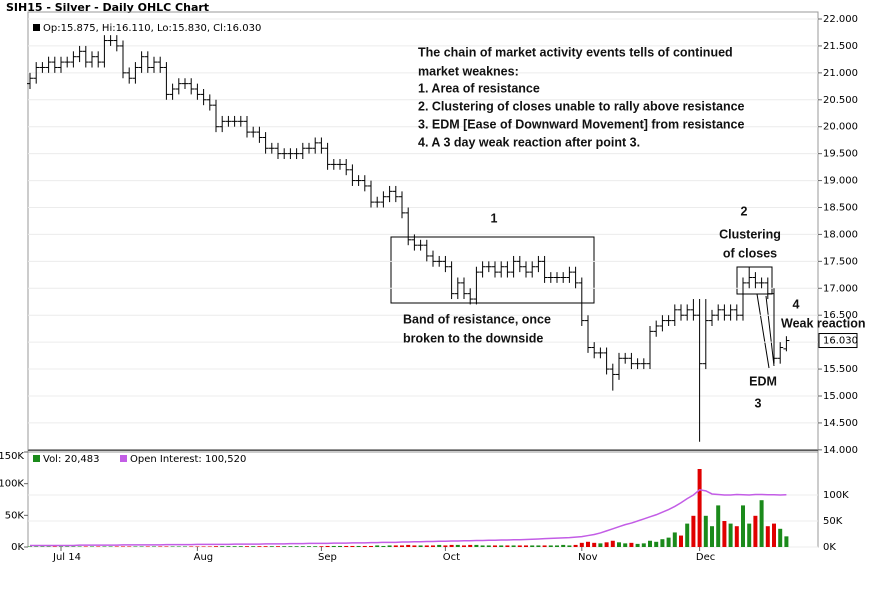 This screenshot has width=879, height=612. What do you see at coordinates (107, 7) in the screenshot?
I see `chart-title: SIH15 - Silver - Daily OHLC Chart` at bounding box center [107, 7].